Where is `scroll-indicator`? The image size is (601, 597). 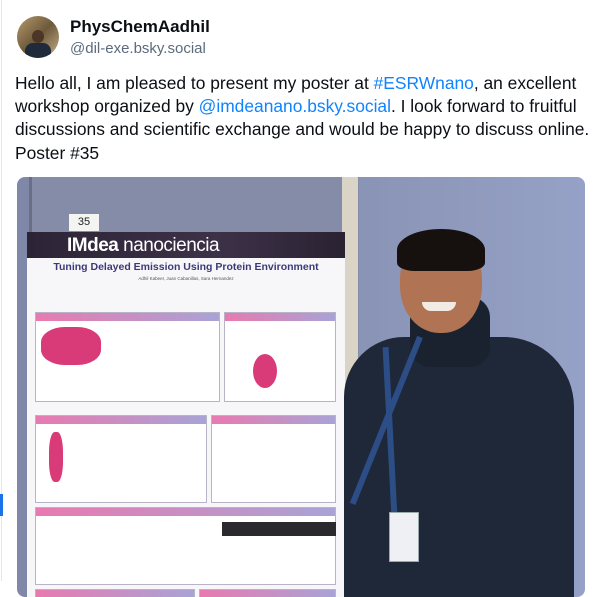
scroll-indicator is located at coordinates (1, 505).